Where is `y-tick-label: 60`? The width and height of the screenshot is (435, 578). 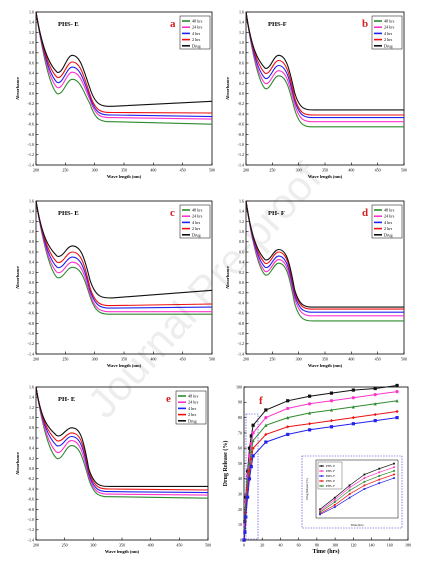
y-tick-label: 60 is located at coordinates (240, 448).